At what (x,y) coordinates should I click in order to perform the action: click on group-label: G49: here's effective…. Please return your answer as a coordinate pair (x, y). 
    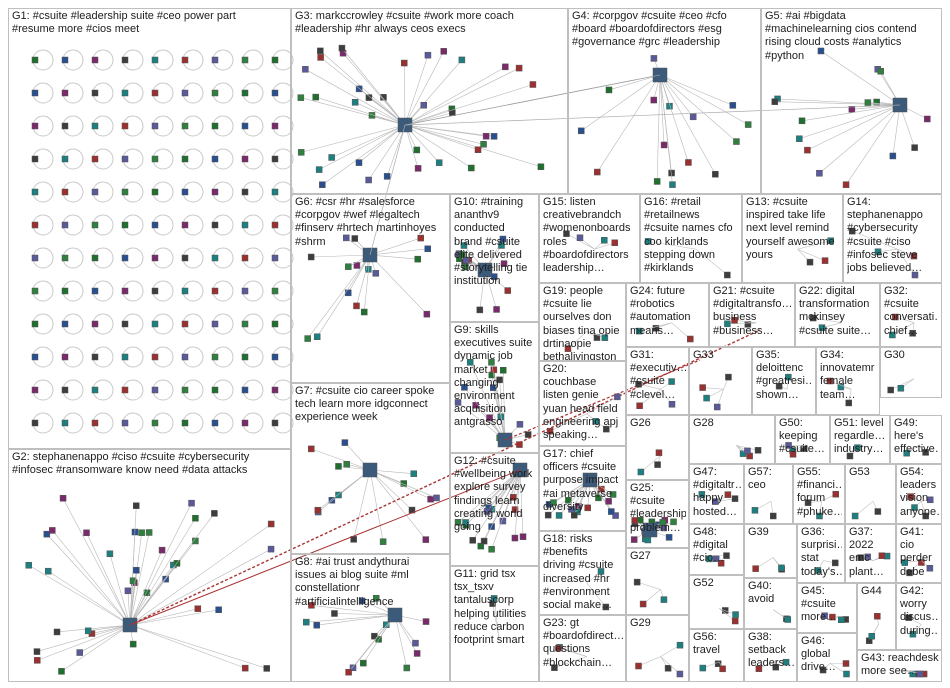
    Looking at the image, I should click on (916, 436).